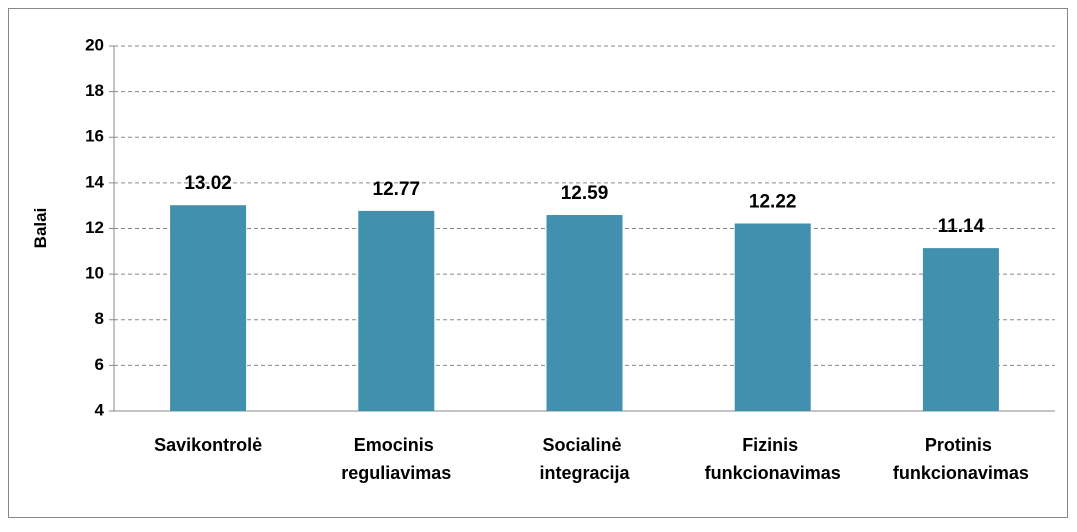  I want to click on value-label: 11.14, so click(961, 226).